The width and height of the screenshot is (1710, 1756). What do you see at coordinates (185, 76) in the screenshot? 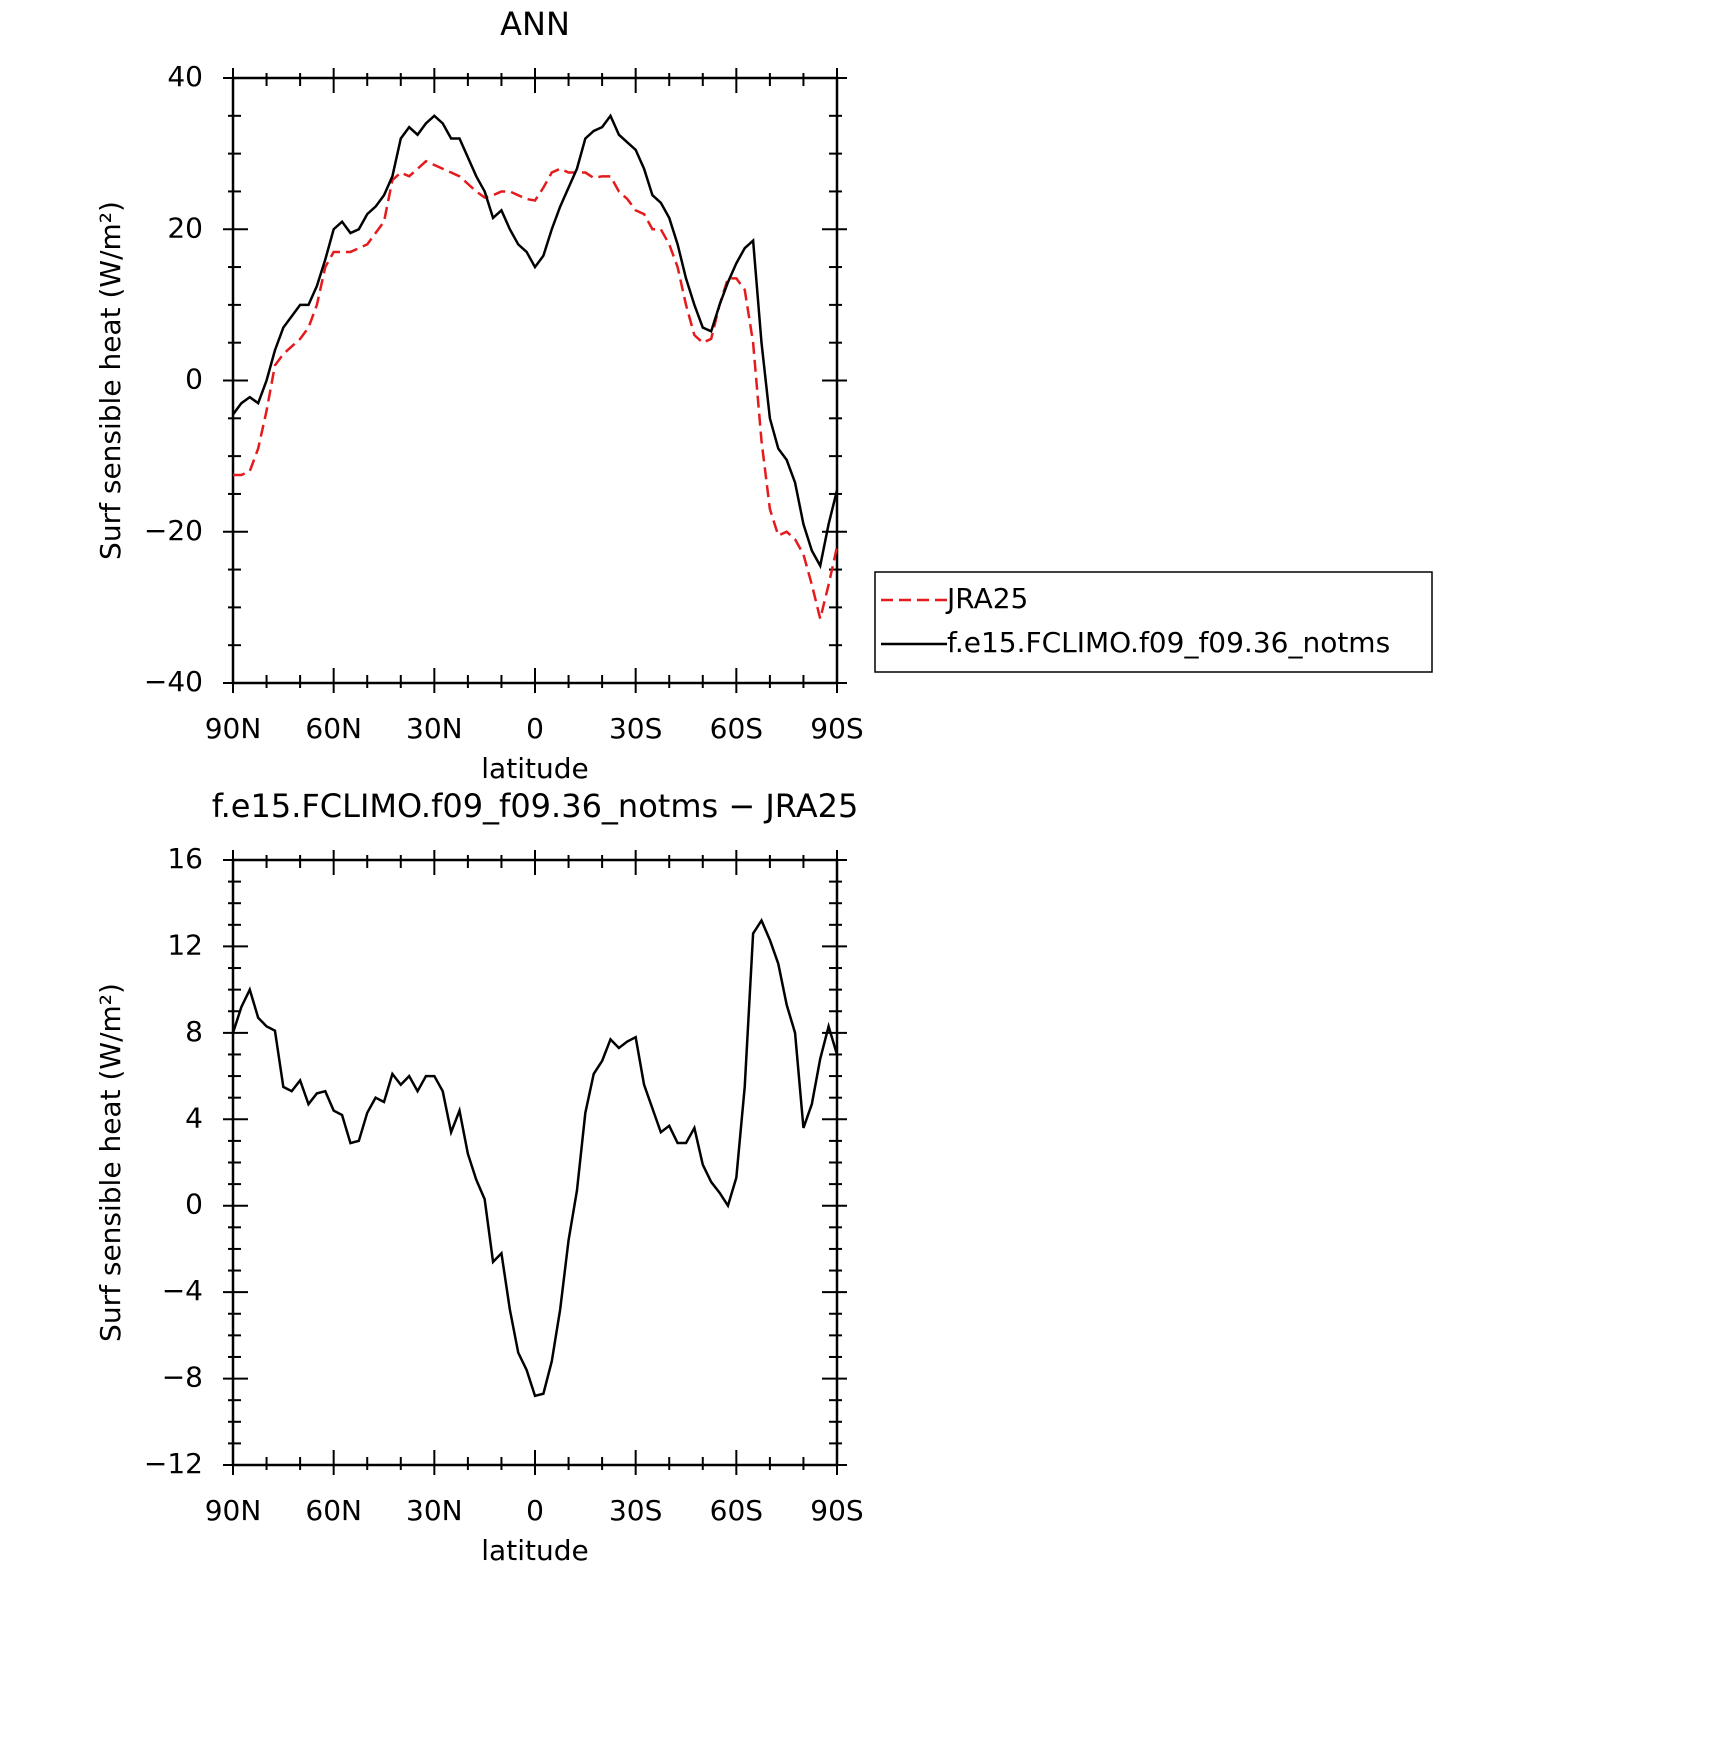
I see `y-tick-label: 40` at bounding box center [185, 76].